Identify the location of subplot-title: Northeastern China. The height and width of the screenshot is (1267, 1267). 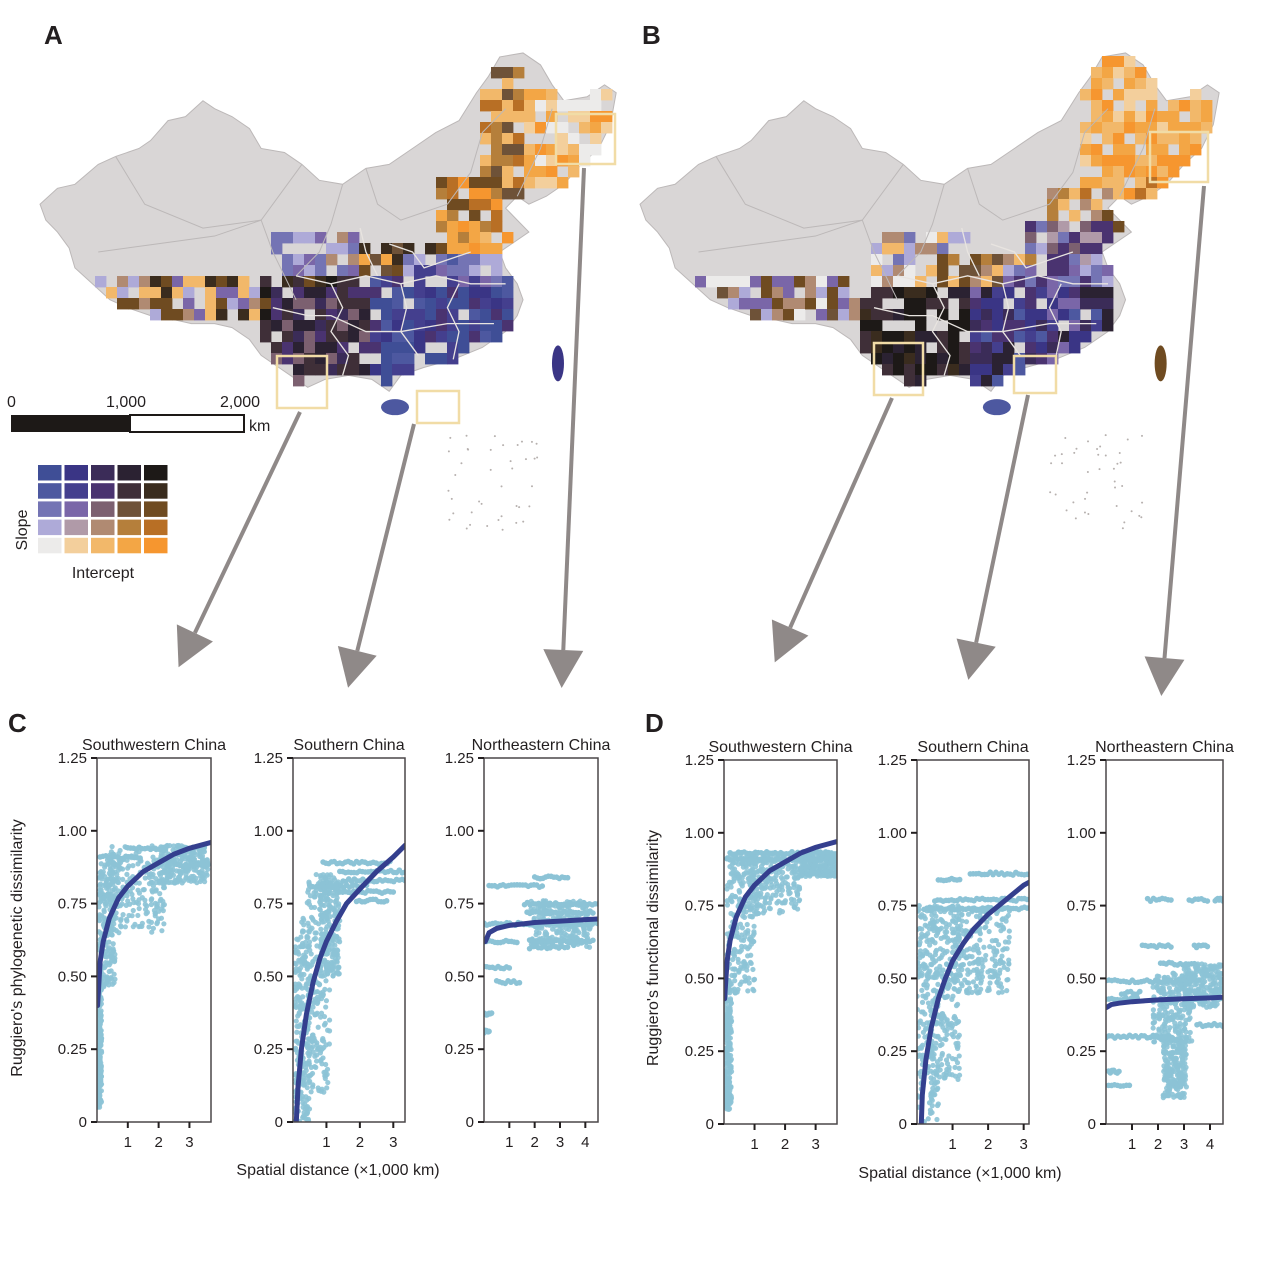
(541, 745).